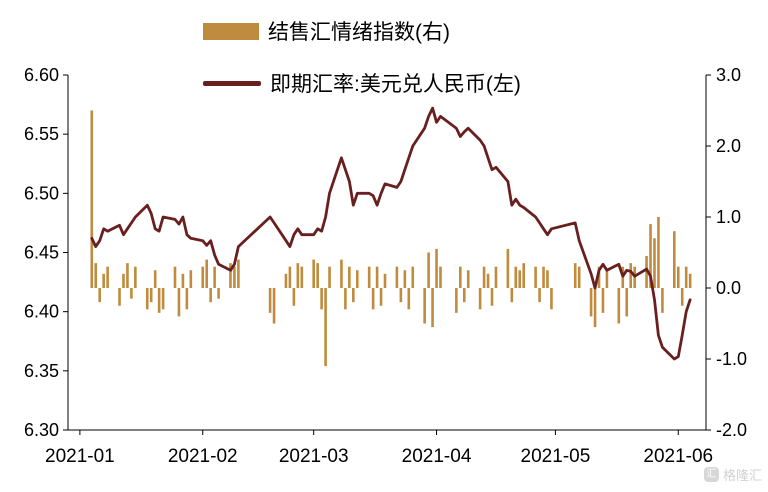  I want to click on gelonghui-logo-icon: 汇, so click(711, 474).